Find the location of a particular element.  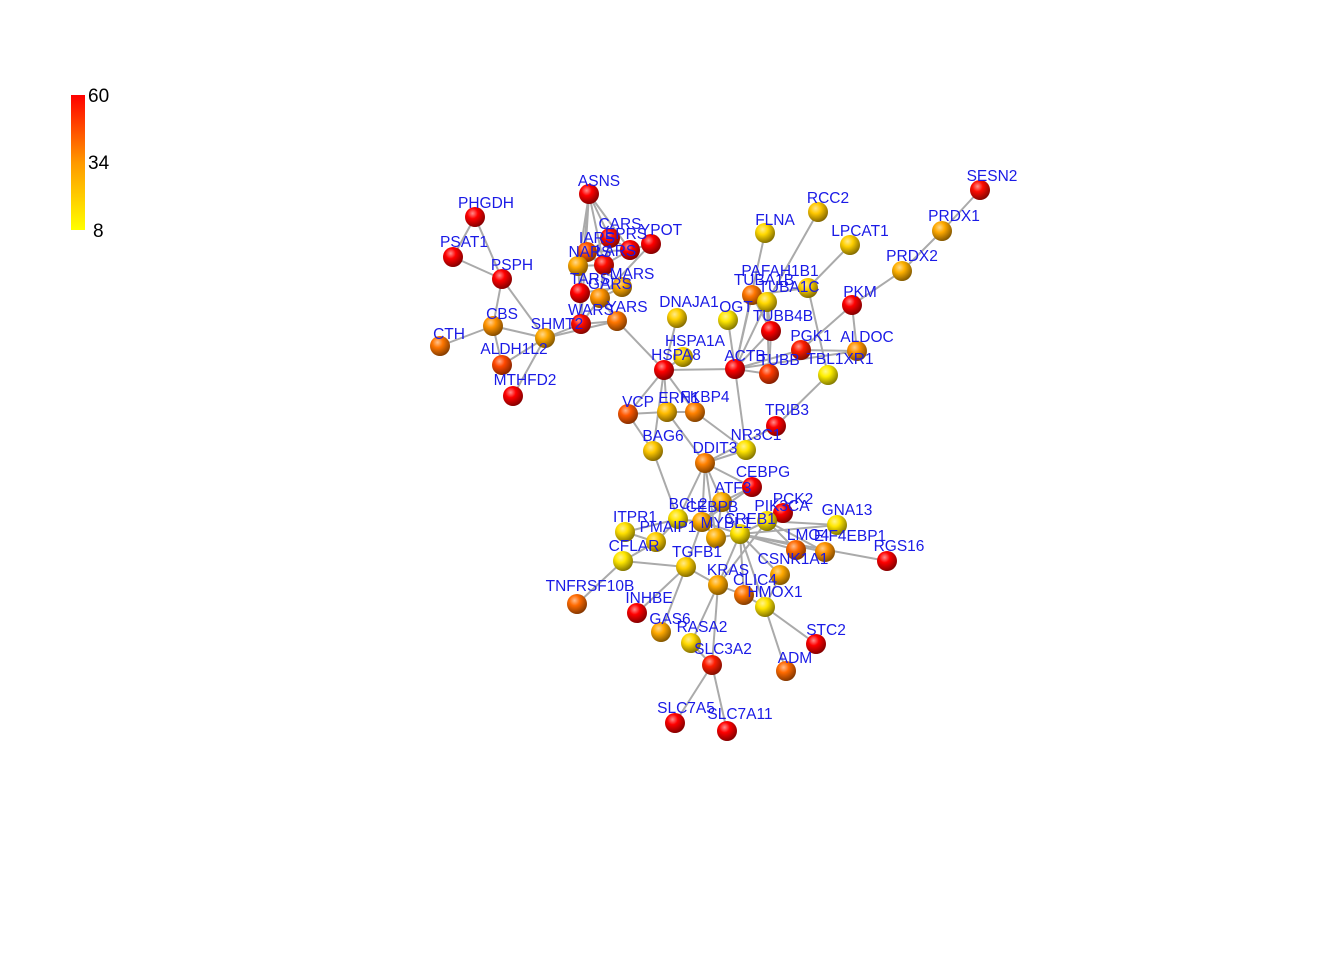

node-wars is located at coordinates (581, 324).